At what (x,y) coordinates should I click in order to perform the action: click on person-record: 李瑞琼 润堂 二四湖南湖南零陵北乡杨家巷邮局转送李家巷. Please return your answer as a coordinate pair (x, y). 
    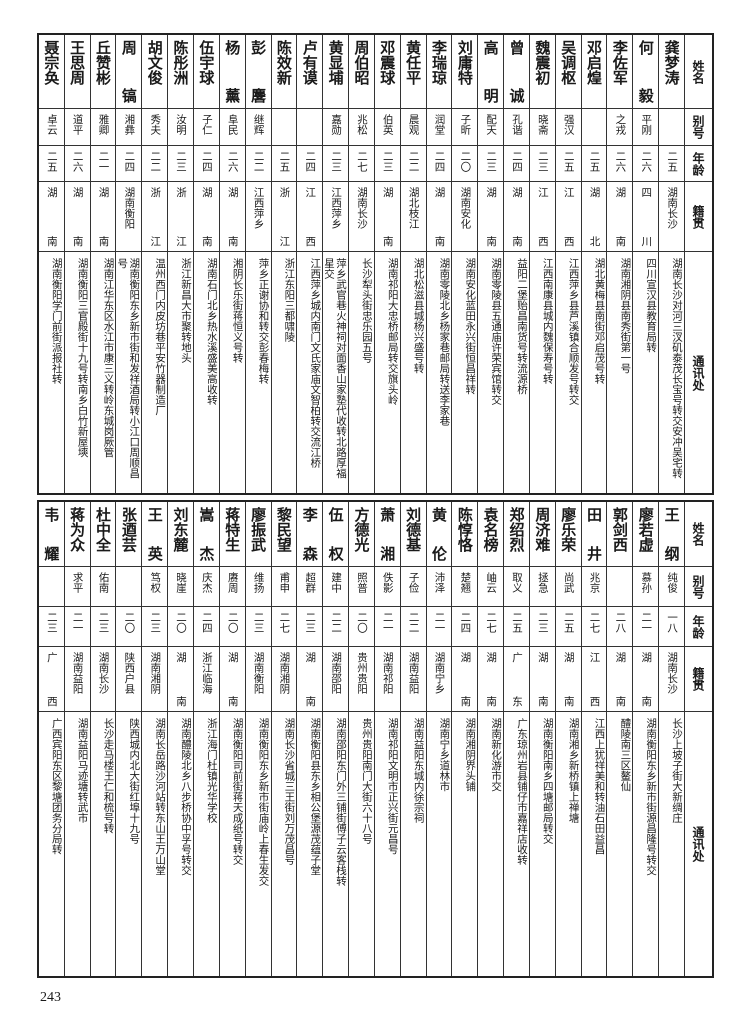
    Looking at the image, I should click on (438, 264).